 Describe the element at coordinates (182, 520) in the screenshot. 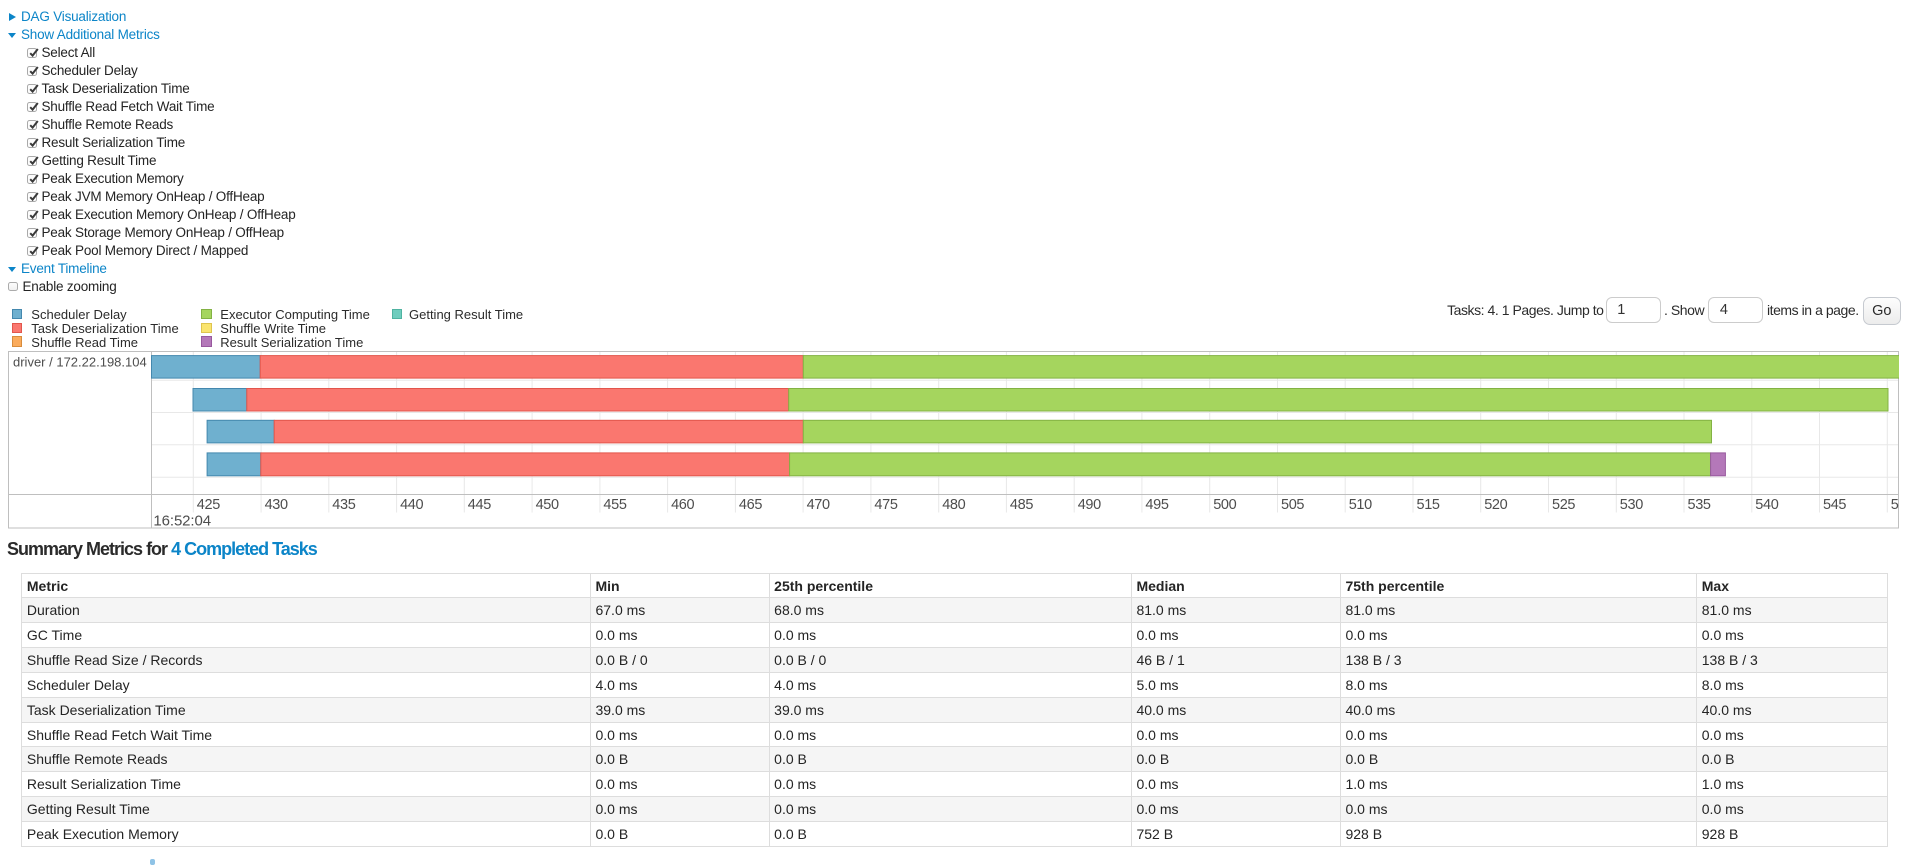

I see `svg-text: 16:52:04` at that location.